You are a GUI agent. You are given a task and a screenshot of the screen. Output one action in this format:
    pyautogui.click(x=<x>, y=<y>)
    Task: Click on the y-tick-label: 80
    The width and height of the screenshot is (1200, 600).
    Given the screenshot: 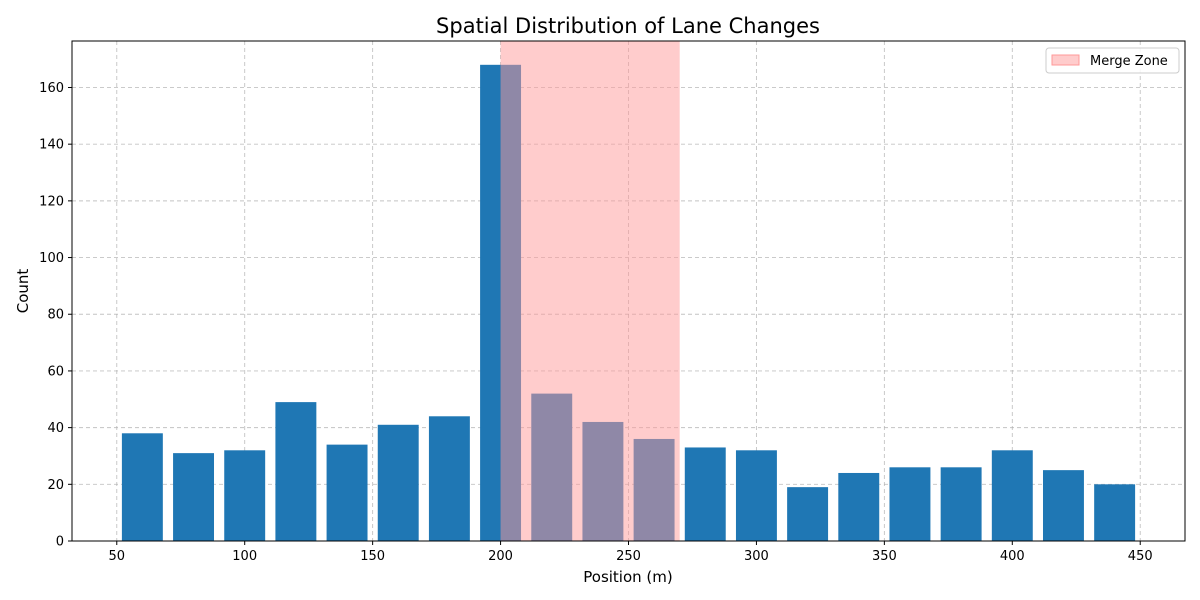 What is the action you would take?
    pyautogui.click(x=55, y=315)
    